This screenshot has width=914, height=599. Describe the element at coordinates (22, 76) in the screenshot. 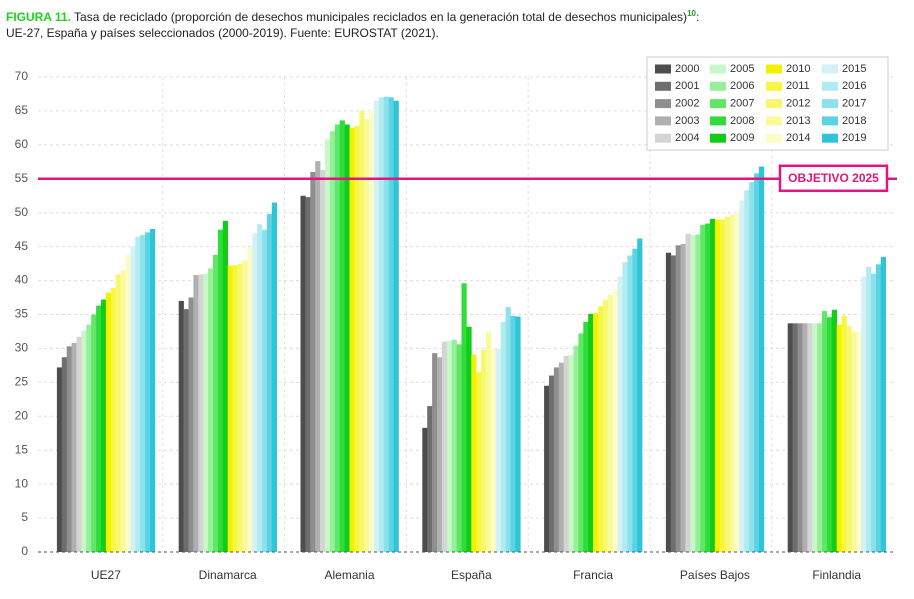

I see `y-tick-label: 70` at that location.